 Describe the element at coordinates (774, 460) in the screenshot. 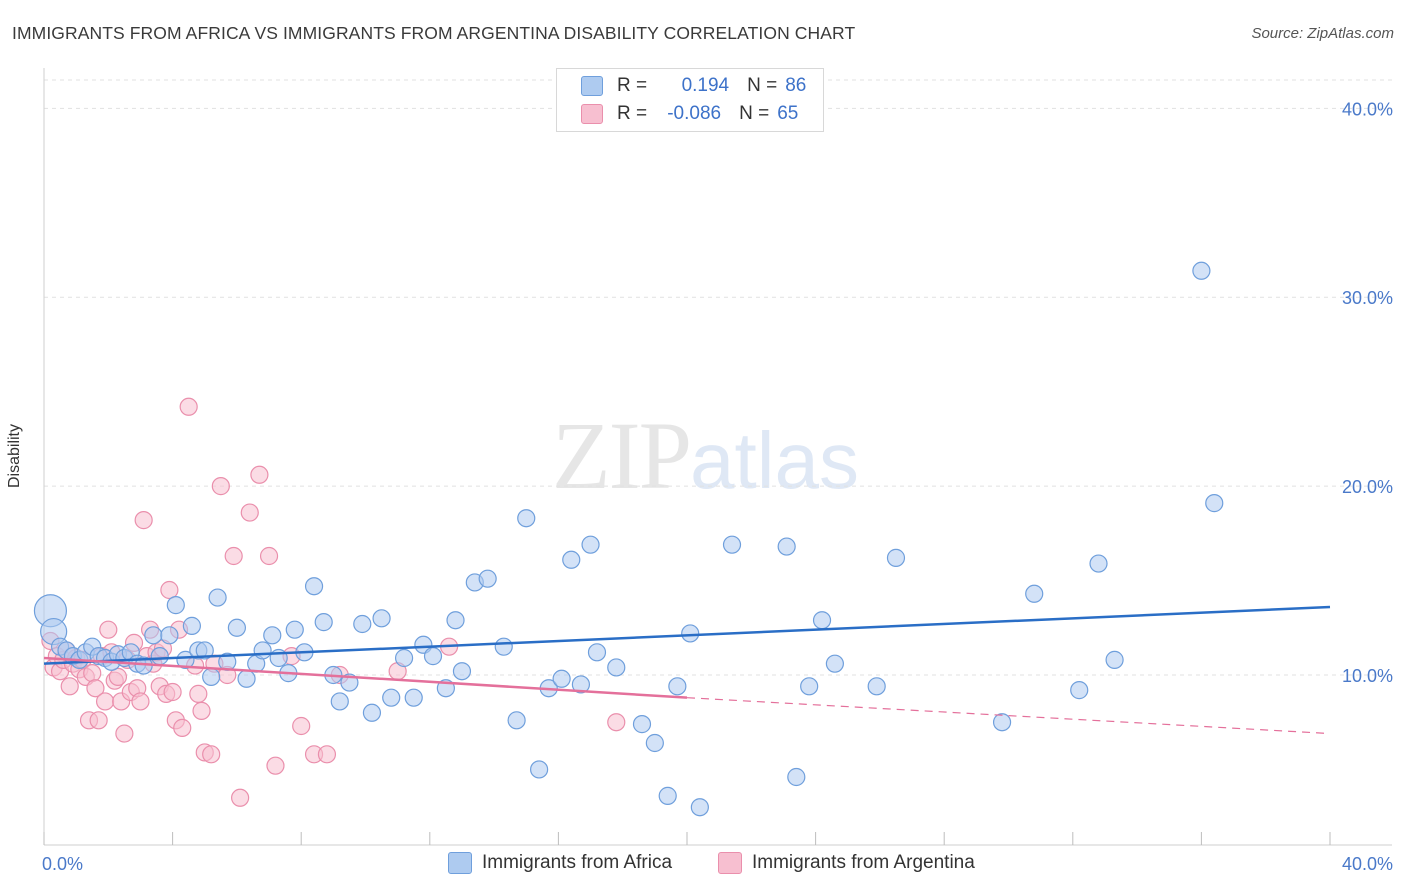

I see `watermark-atlas: atlas` at that location.